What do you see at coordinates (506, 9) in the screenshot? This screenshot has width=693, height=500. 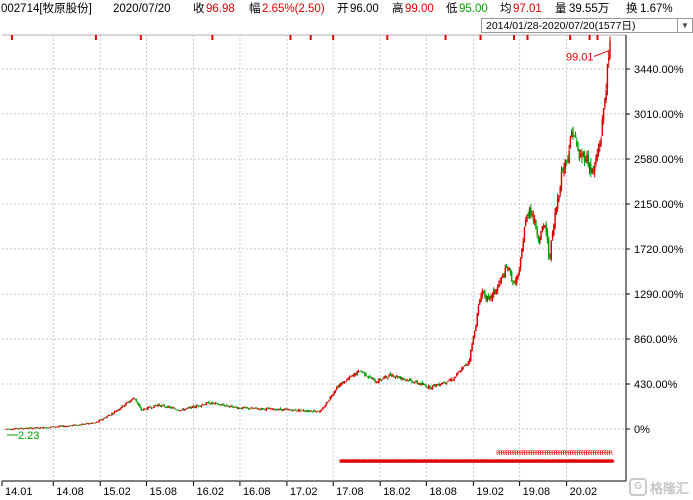 I see `average-label: 均` at bounding box center [506, 9].